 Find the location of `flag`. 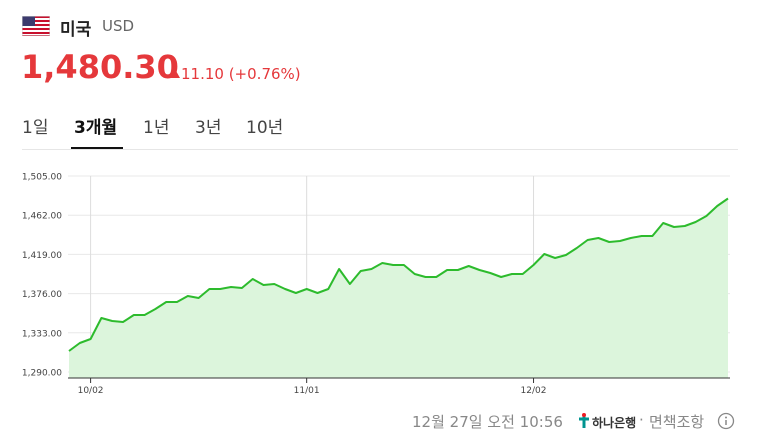

flag is located at coordinates (36, 26).